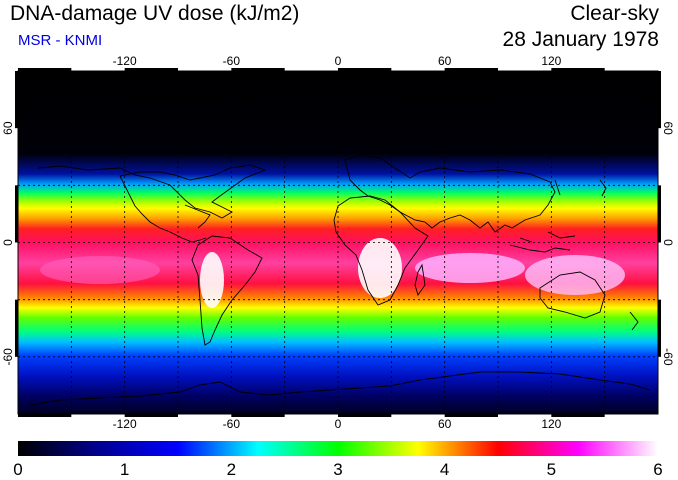  Describe the element at coordinates (124, 469) in the screenshot. I see `colorbar-tick-label: 1` at that location.